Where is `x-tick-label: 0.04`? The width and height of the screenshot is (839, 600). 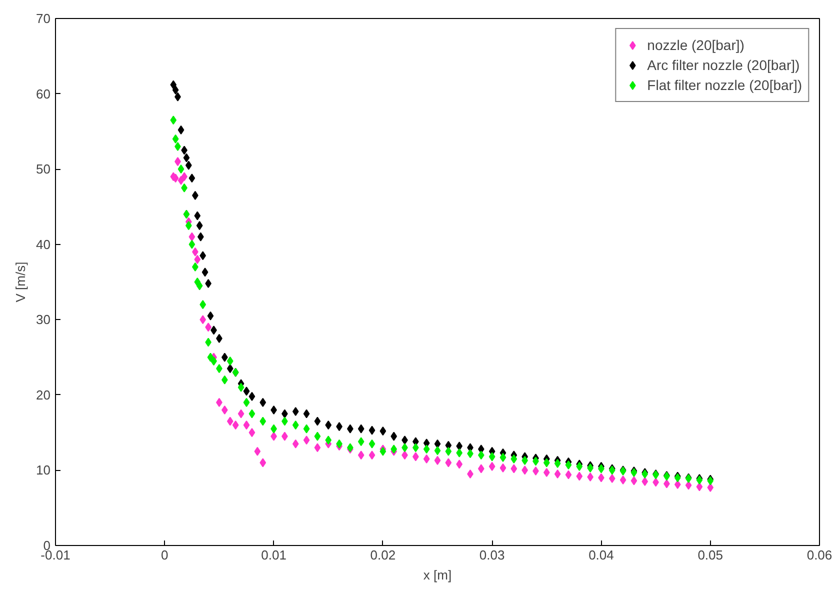 x-tick-label: 0.04 is located at coordinates (601, 555).